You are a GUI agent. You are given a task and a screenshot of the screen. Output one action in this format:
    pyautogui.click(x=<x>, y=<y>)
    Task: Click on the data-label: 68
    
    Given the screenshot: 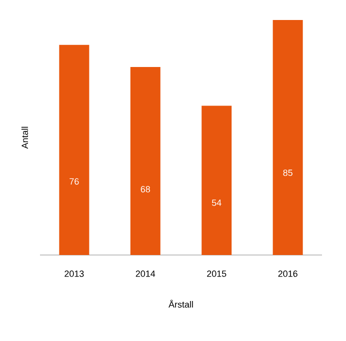 What is the action you would take?
    pyautogui.click(x=145, y=189)
    